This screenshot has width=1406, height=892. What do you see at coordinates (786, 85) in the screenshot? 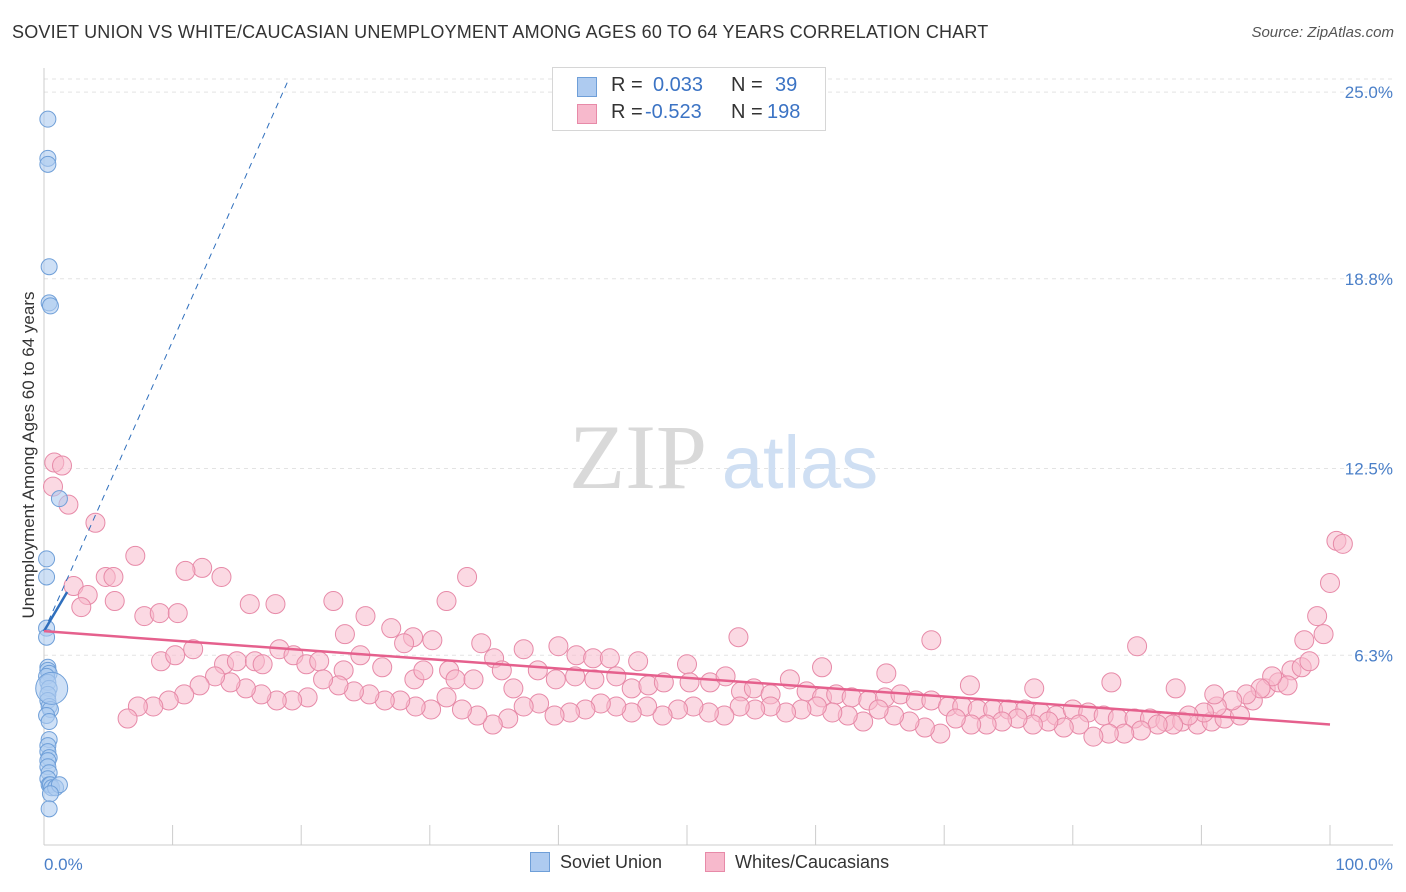
I see `legend-n-value: 39` at bounding box center [786, 85].